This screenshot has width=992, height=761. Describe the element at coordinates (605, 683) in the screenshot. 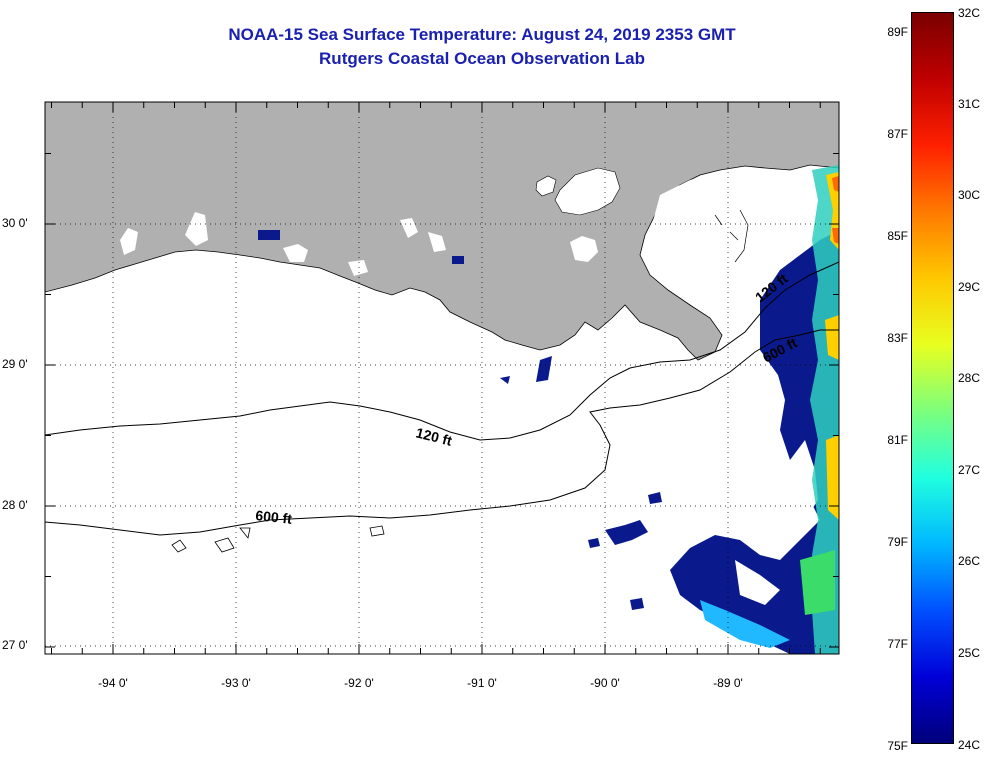

I see `lon-label-90: -90 0'` at that location.